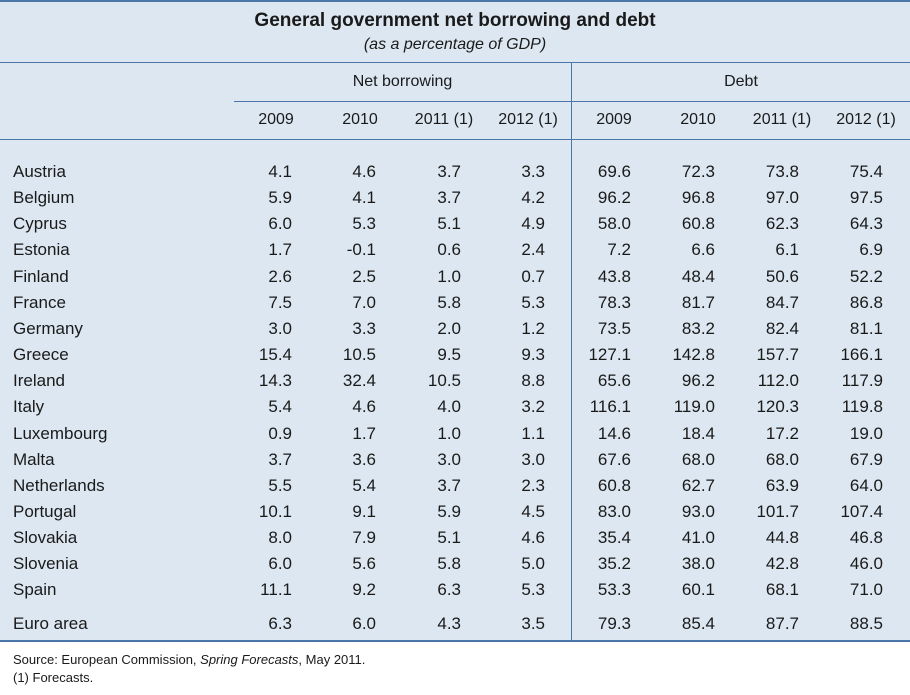 This screenshot has width=910, height=695. What do you see at coordinates (866, 433) in the screenshot?
I see `table-cell: 19.0` at bounding box center [866, 433].